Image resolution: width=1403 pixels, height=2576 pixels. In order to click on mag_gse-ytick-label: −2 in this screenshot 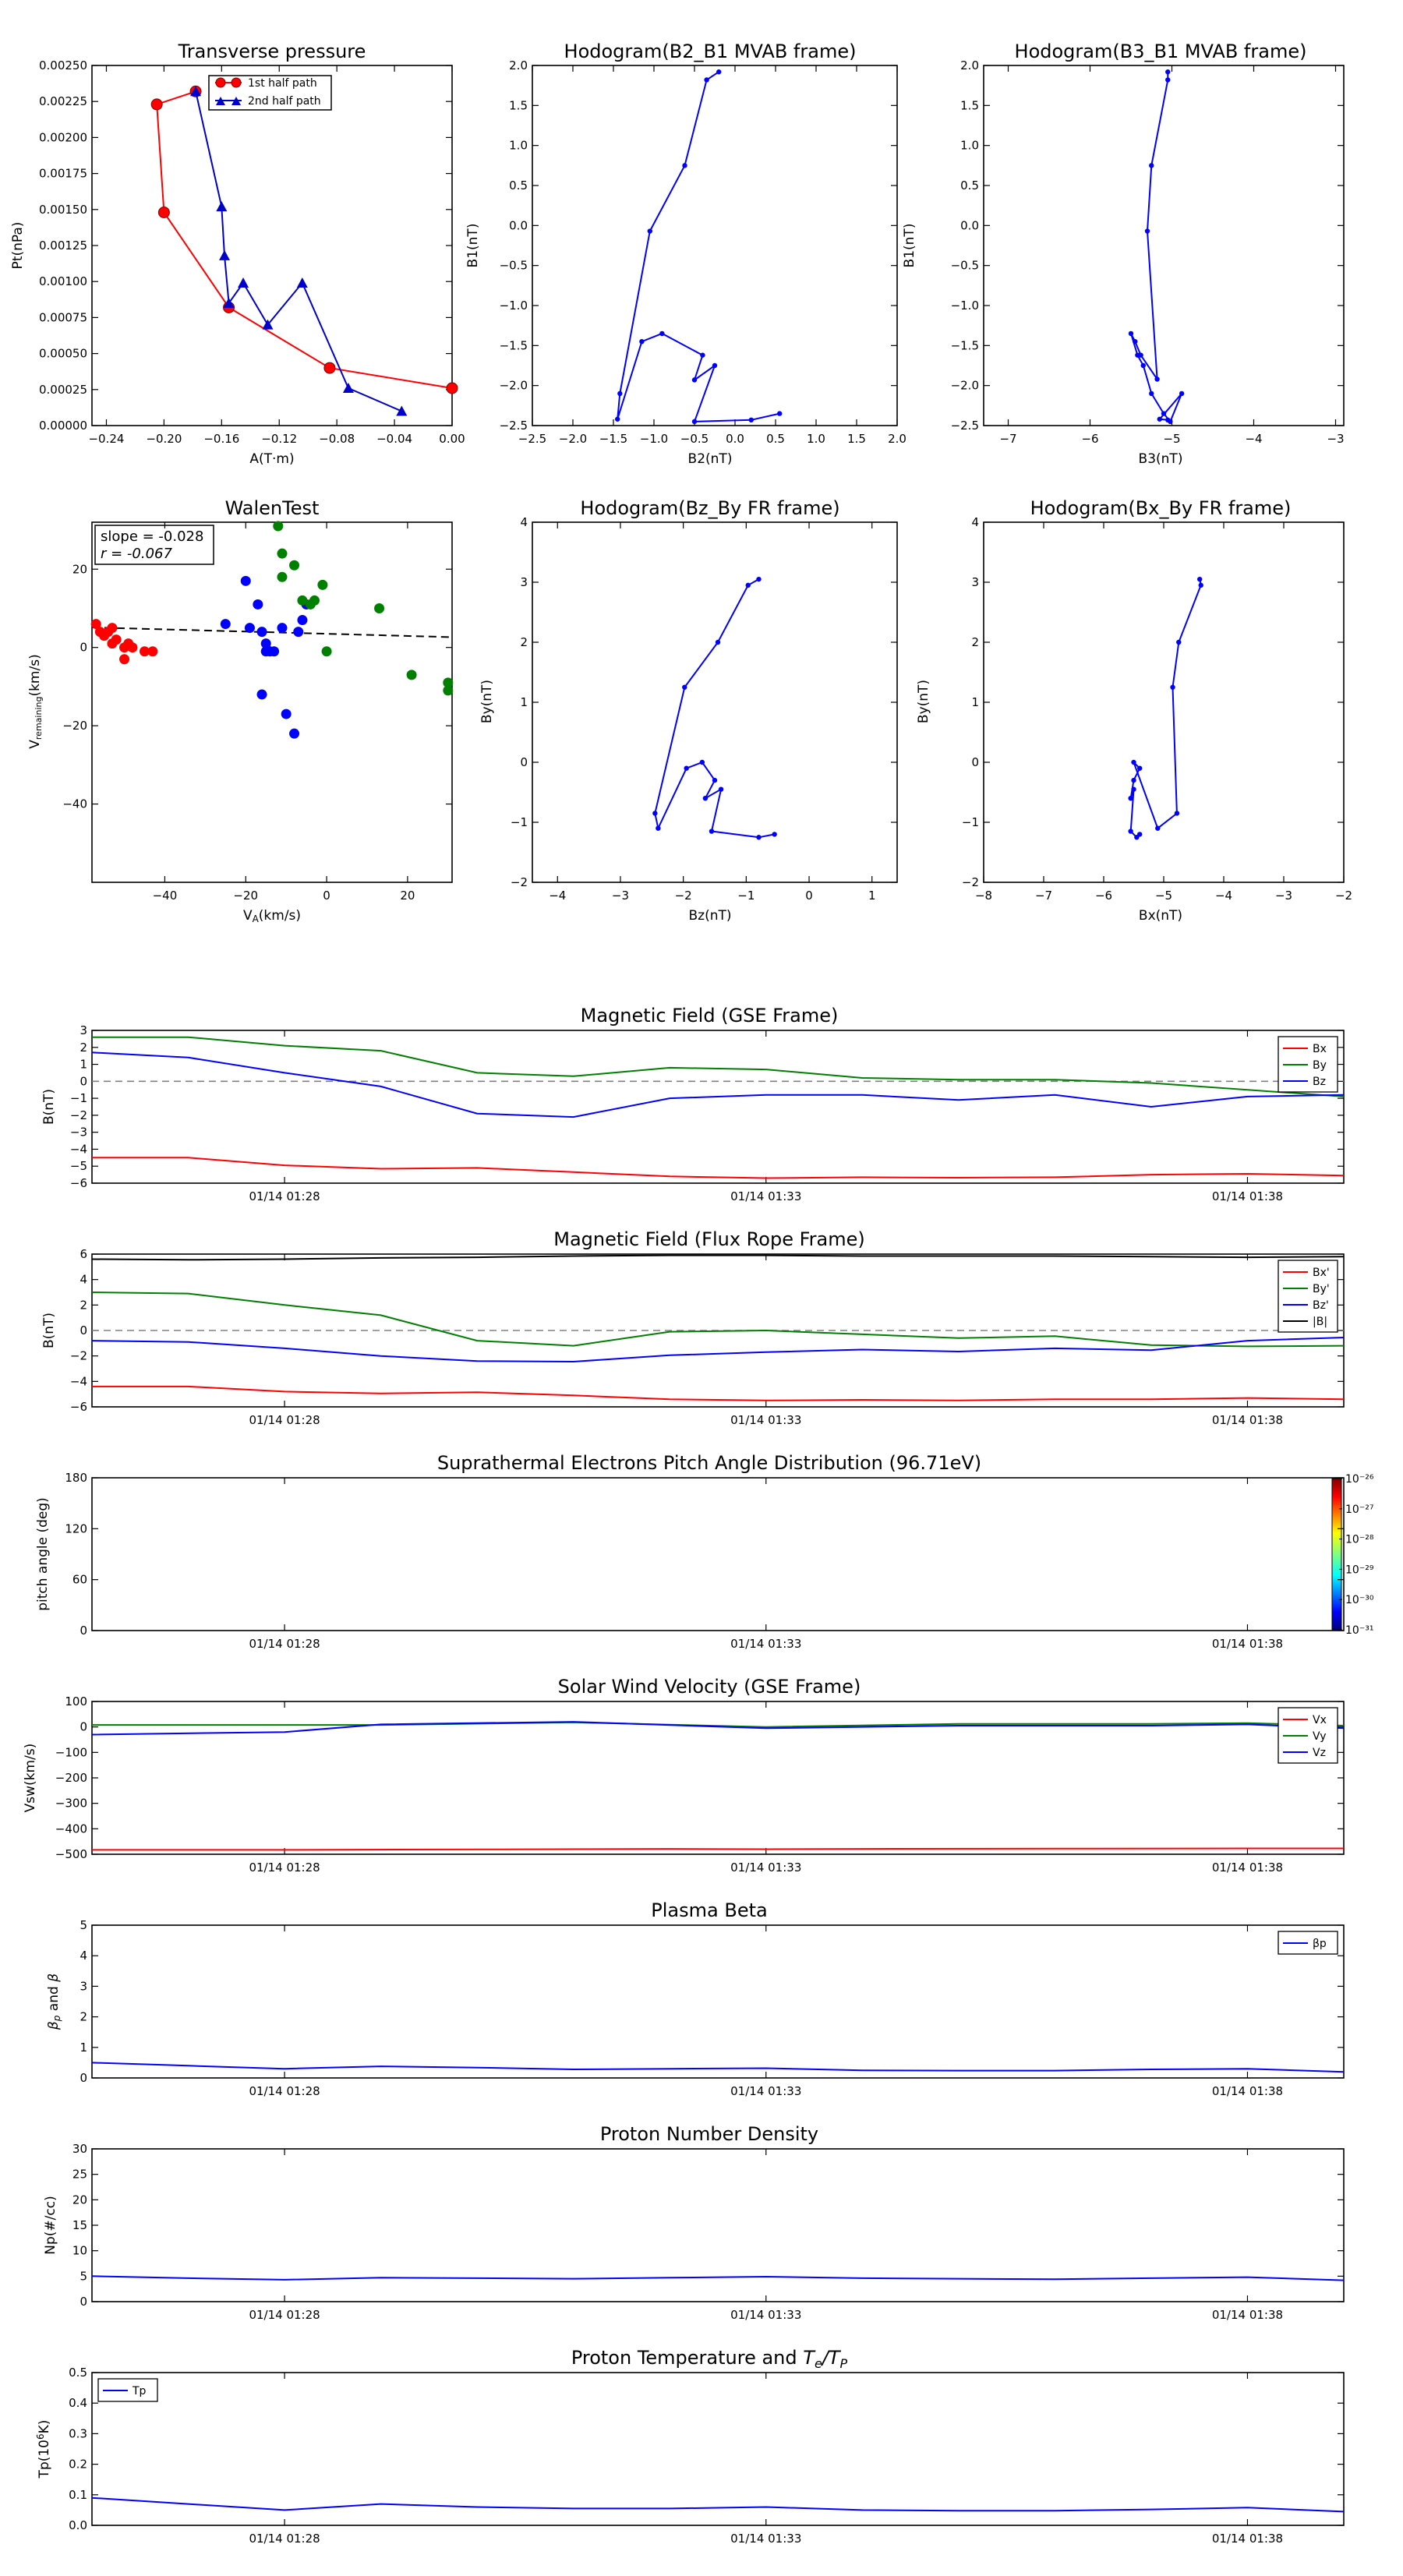, I will do `click(78, 1115)`.